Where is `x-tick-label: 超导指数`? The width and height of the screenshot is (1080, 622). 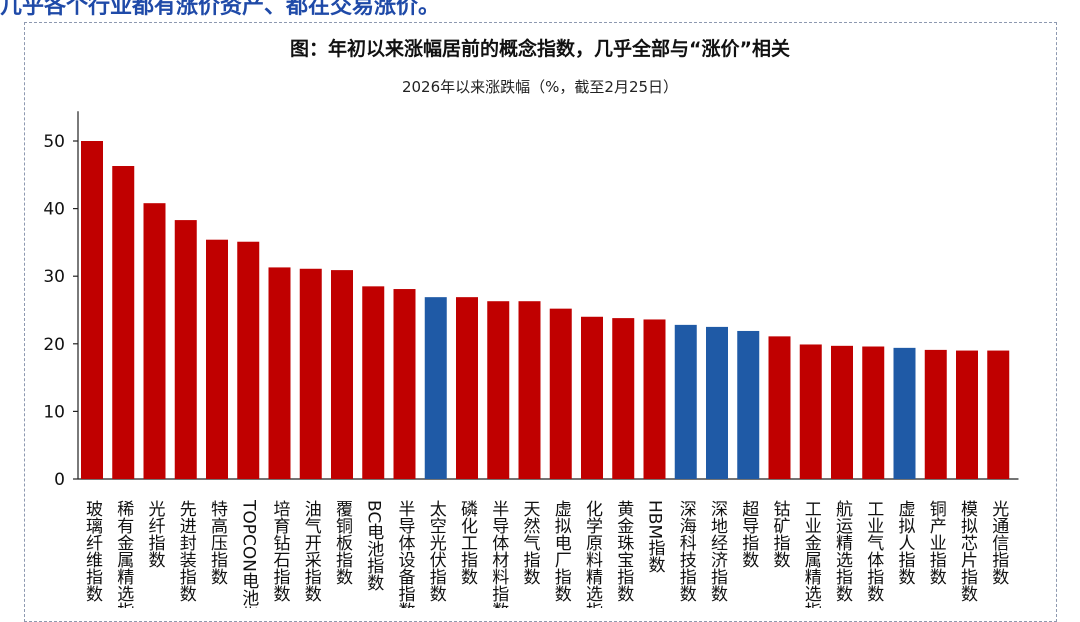
x-tick-label: 超导指数 is located at coordinates (748, 534).